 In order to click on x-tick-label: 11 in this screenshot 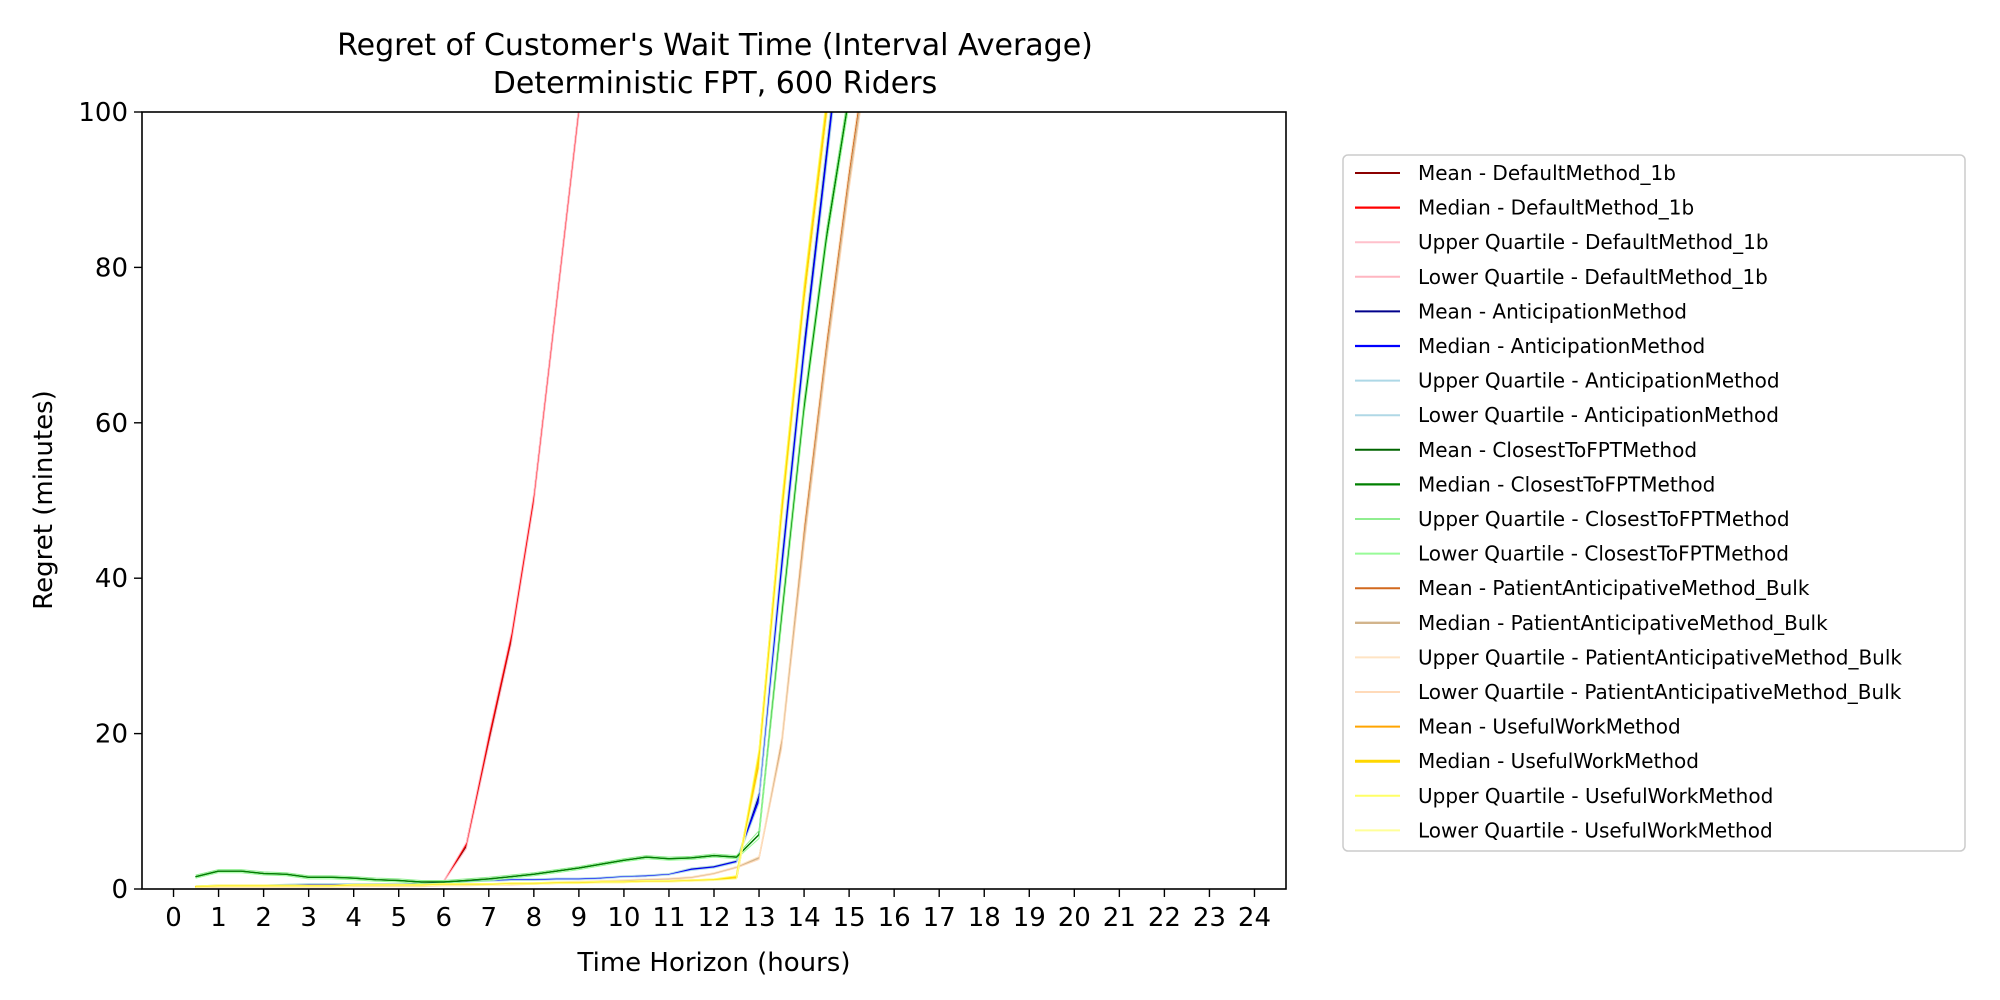, I will do `click(668, 918)`.